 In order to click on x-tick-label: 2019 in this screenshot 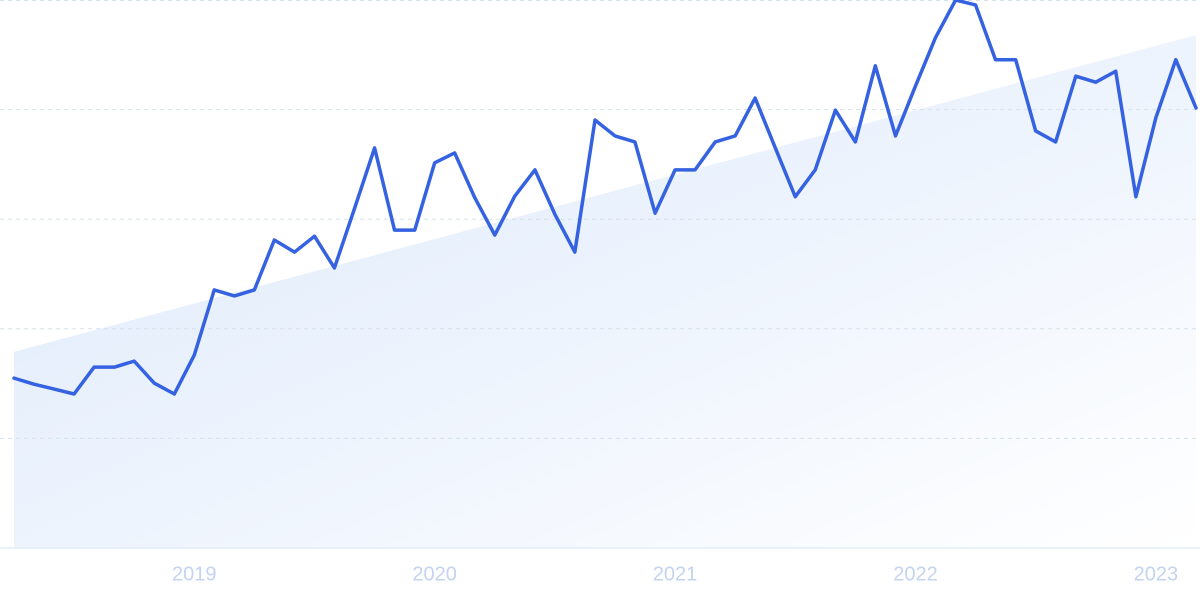, I will do `click(194, 574)`.